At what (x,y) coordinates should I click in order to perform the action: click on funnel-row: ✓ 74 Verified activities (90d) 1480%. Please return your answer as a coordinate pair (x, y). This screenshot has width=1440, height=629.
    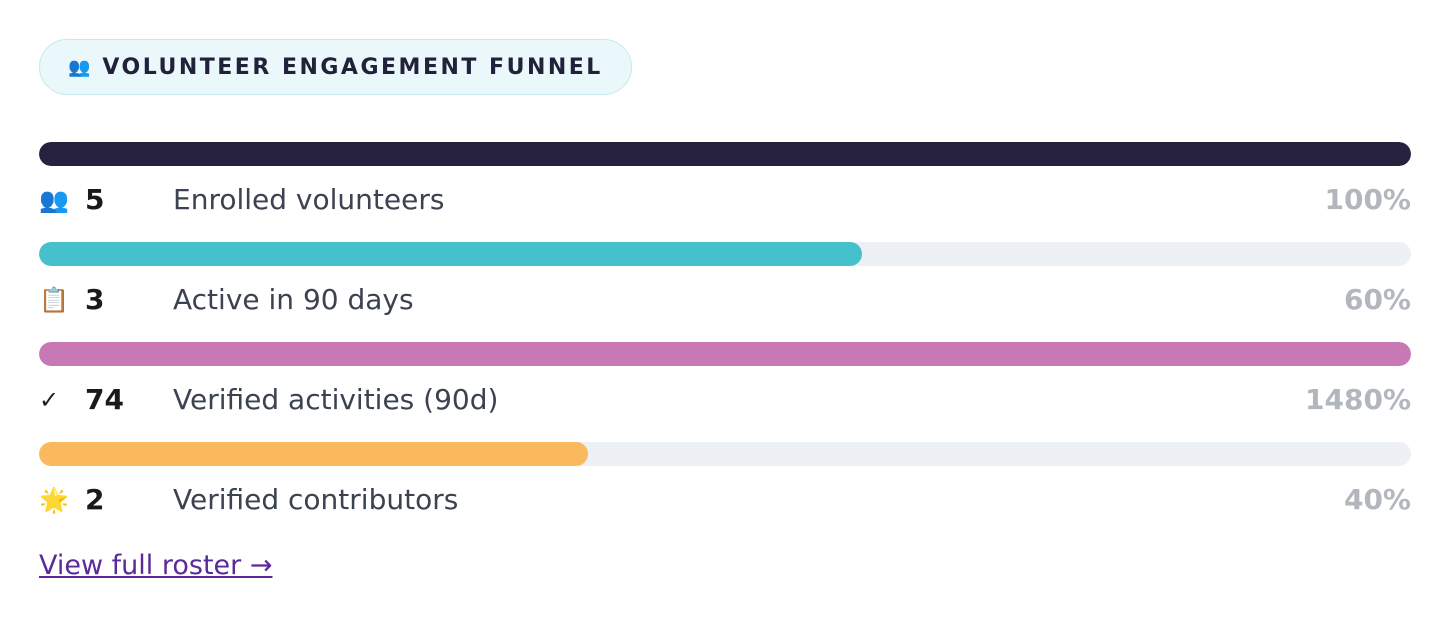
    Looking at the image, I should click on (725, 400).